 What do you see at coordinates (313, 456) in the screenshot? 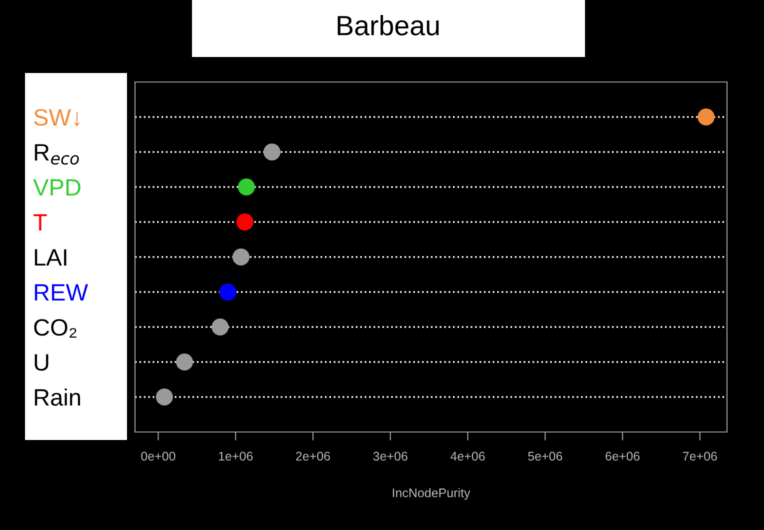
I see `x-tick-label: 2e+06` at bounding box center [313, 456].